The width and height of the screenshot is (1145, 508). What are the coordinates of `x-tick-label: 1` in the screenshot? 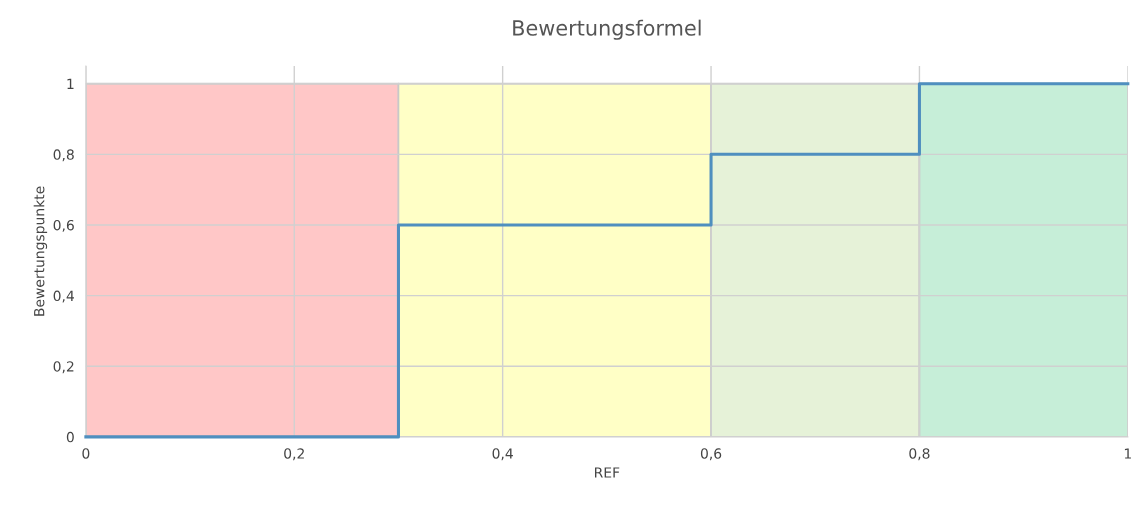 It's located at (1127, 453).